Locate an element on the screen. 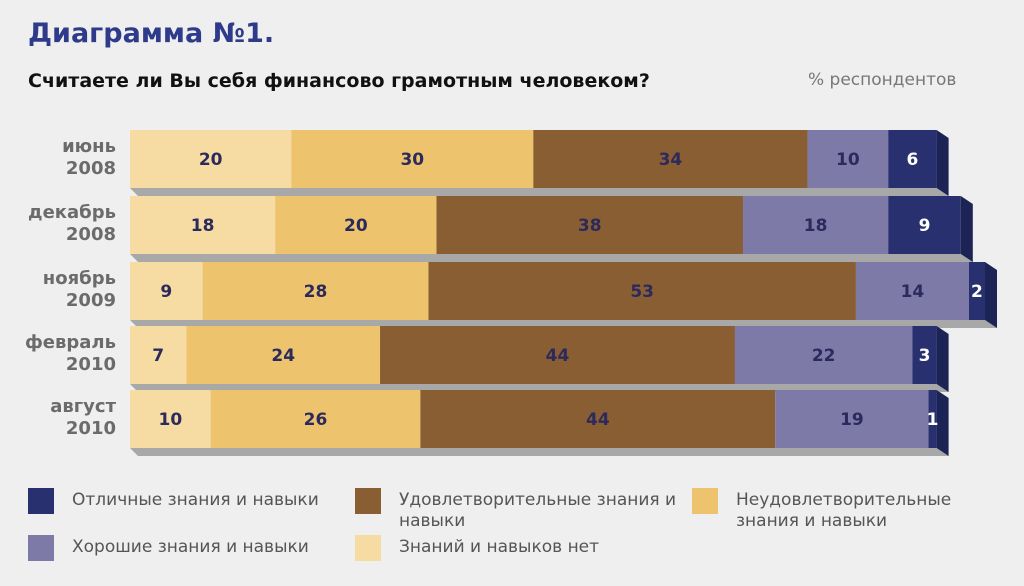 The image size is (1024, 586). value-label: 19 is located at coordinates (852, 420).